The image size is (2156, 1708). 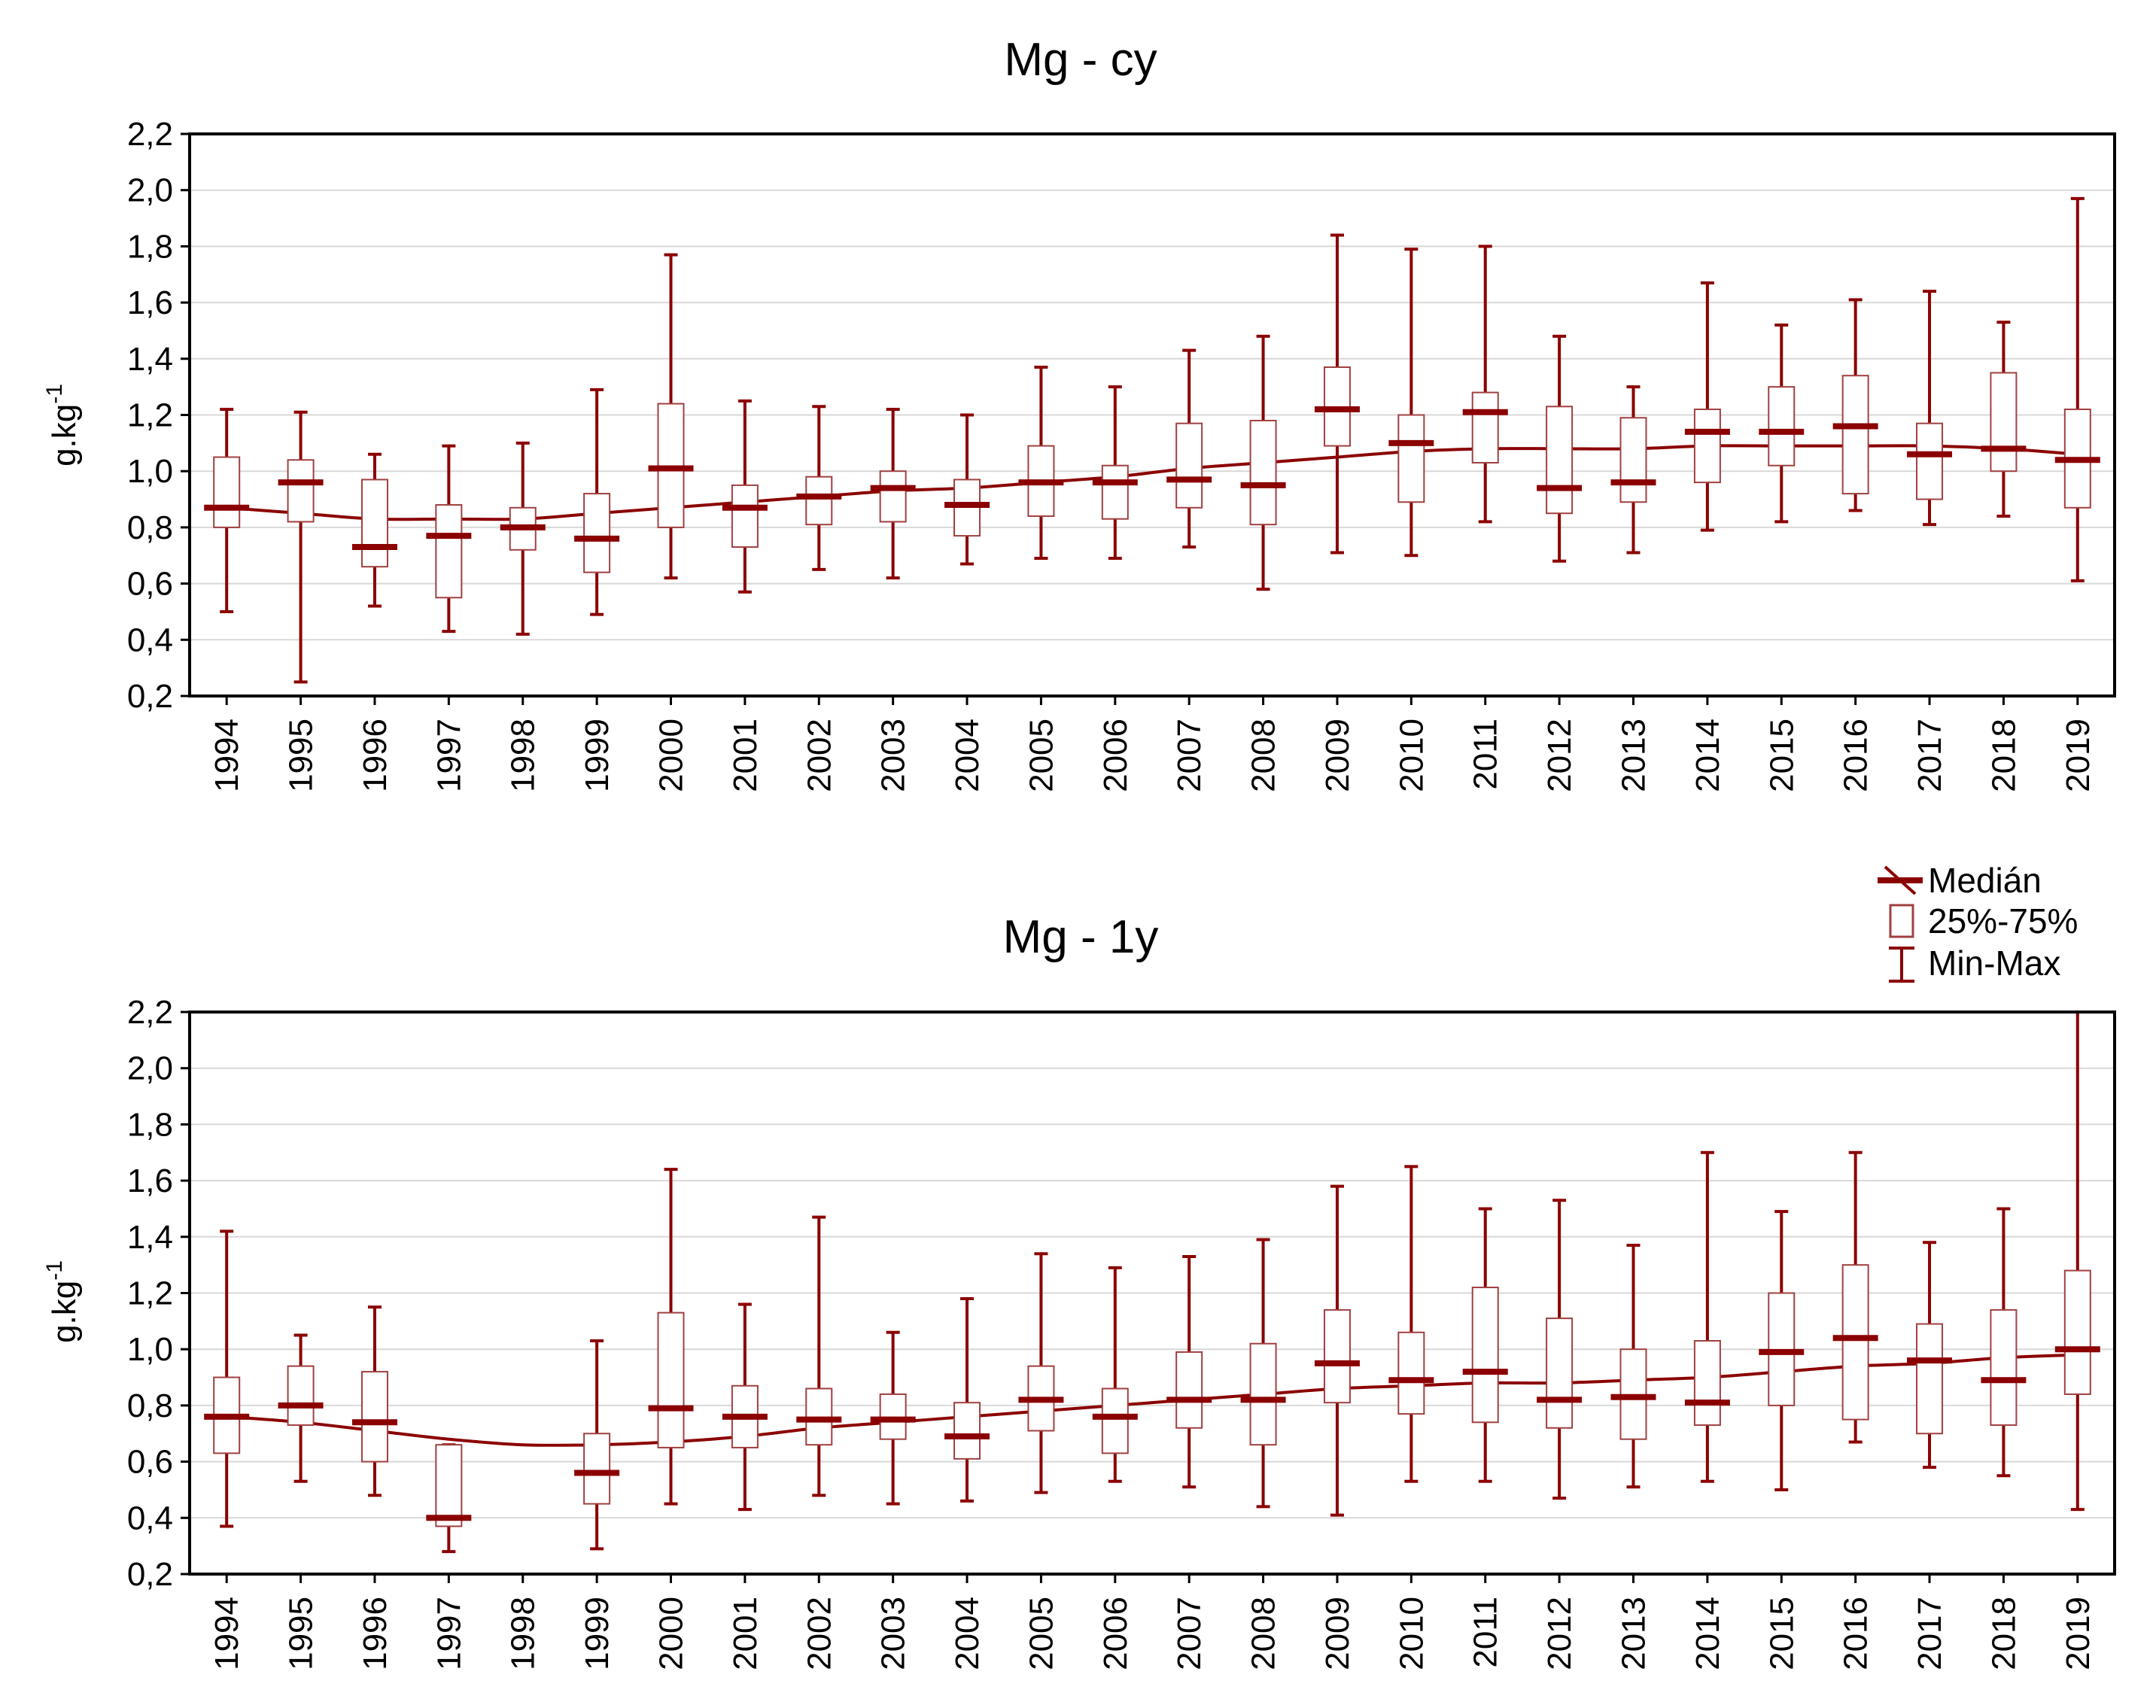 I want to click on legend: Medián 25%-75% Min-Max, so click(x=1978, y=922).